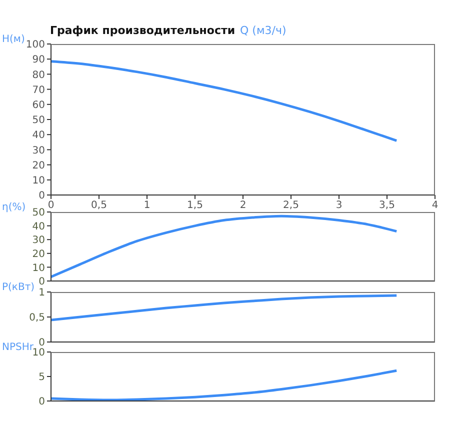 The height and width of the screenshot is (431, 450). What do you see at coordinates (38, 105) in the screenshot?
I see `y-tick-label: 60` at bounding box center [38, 105].